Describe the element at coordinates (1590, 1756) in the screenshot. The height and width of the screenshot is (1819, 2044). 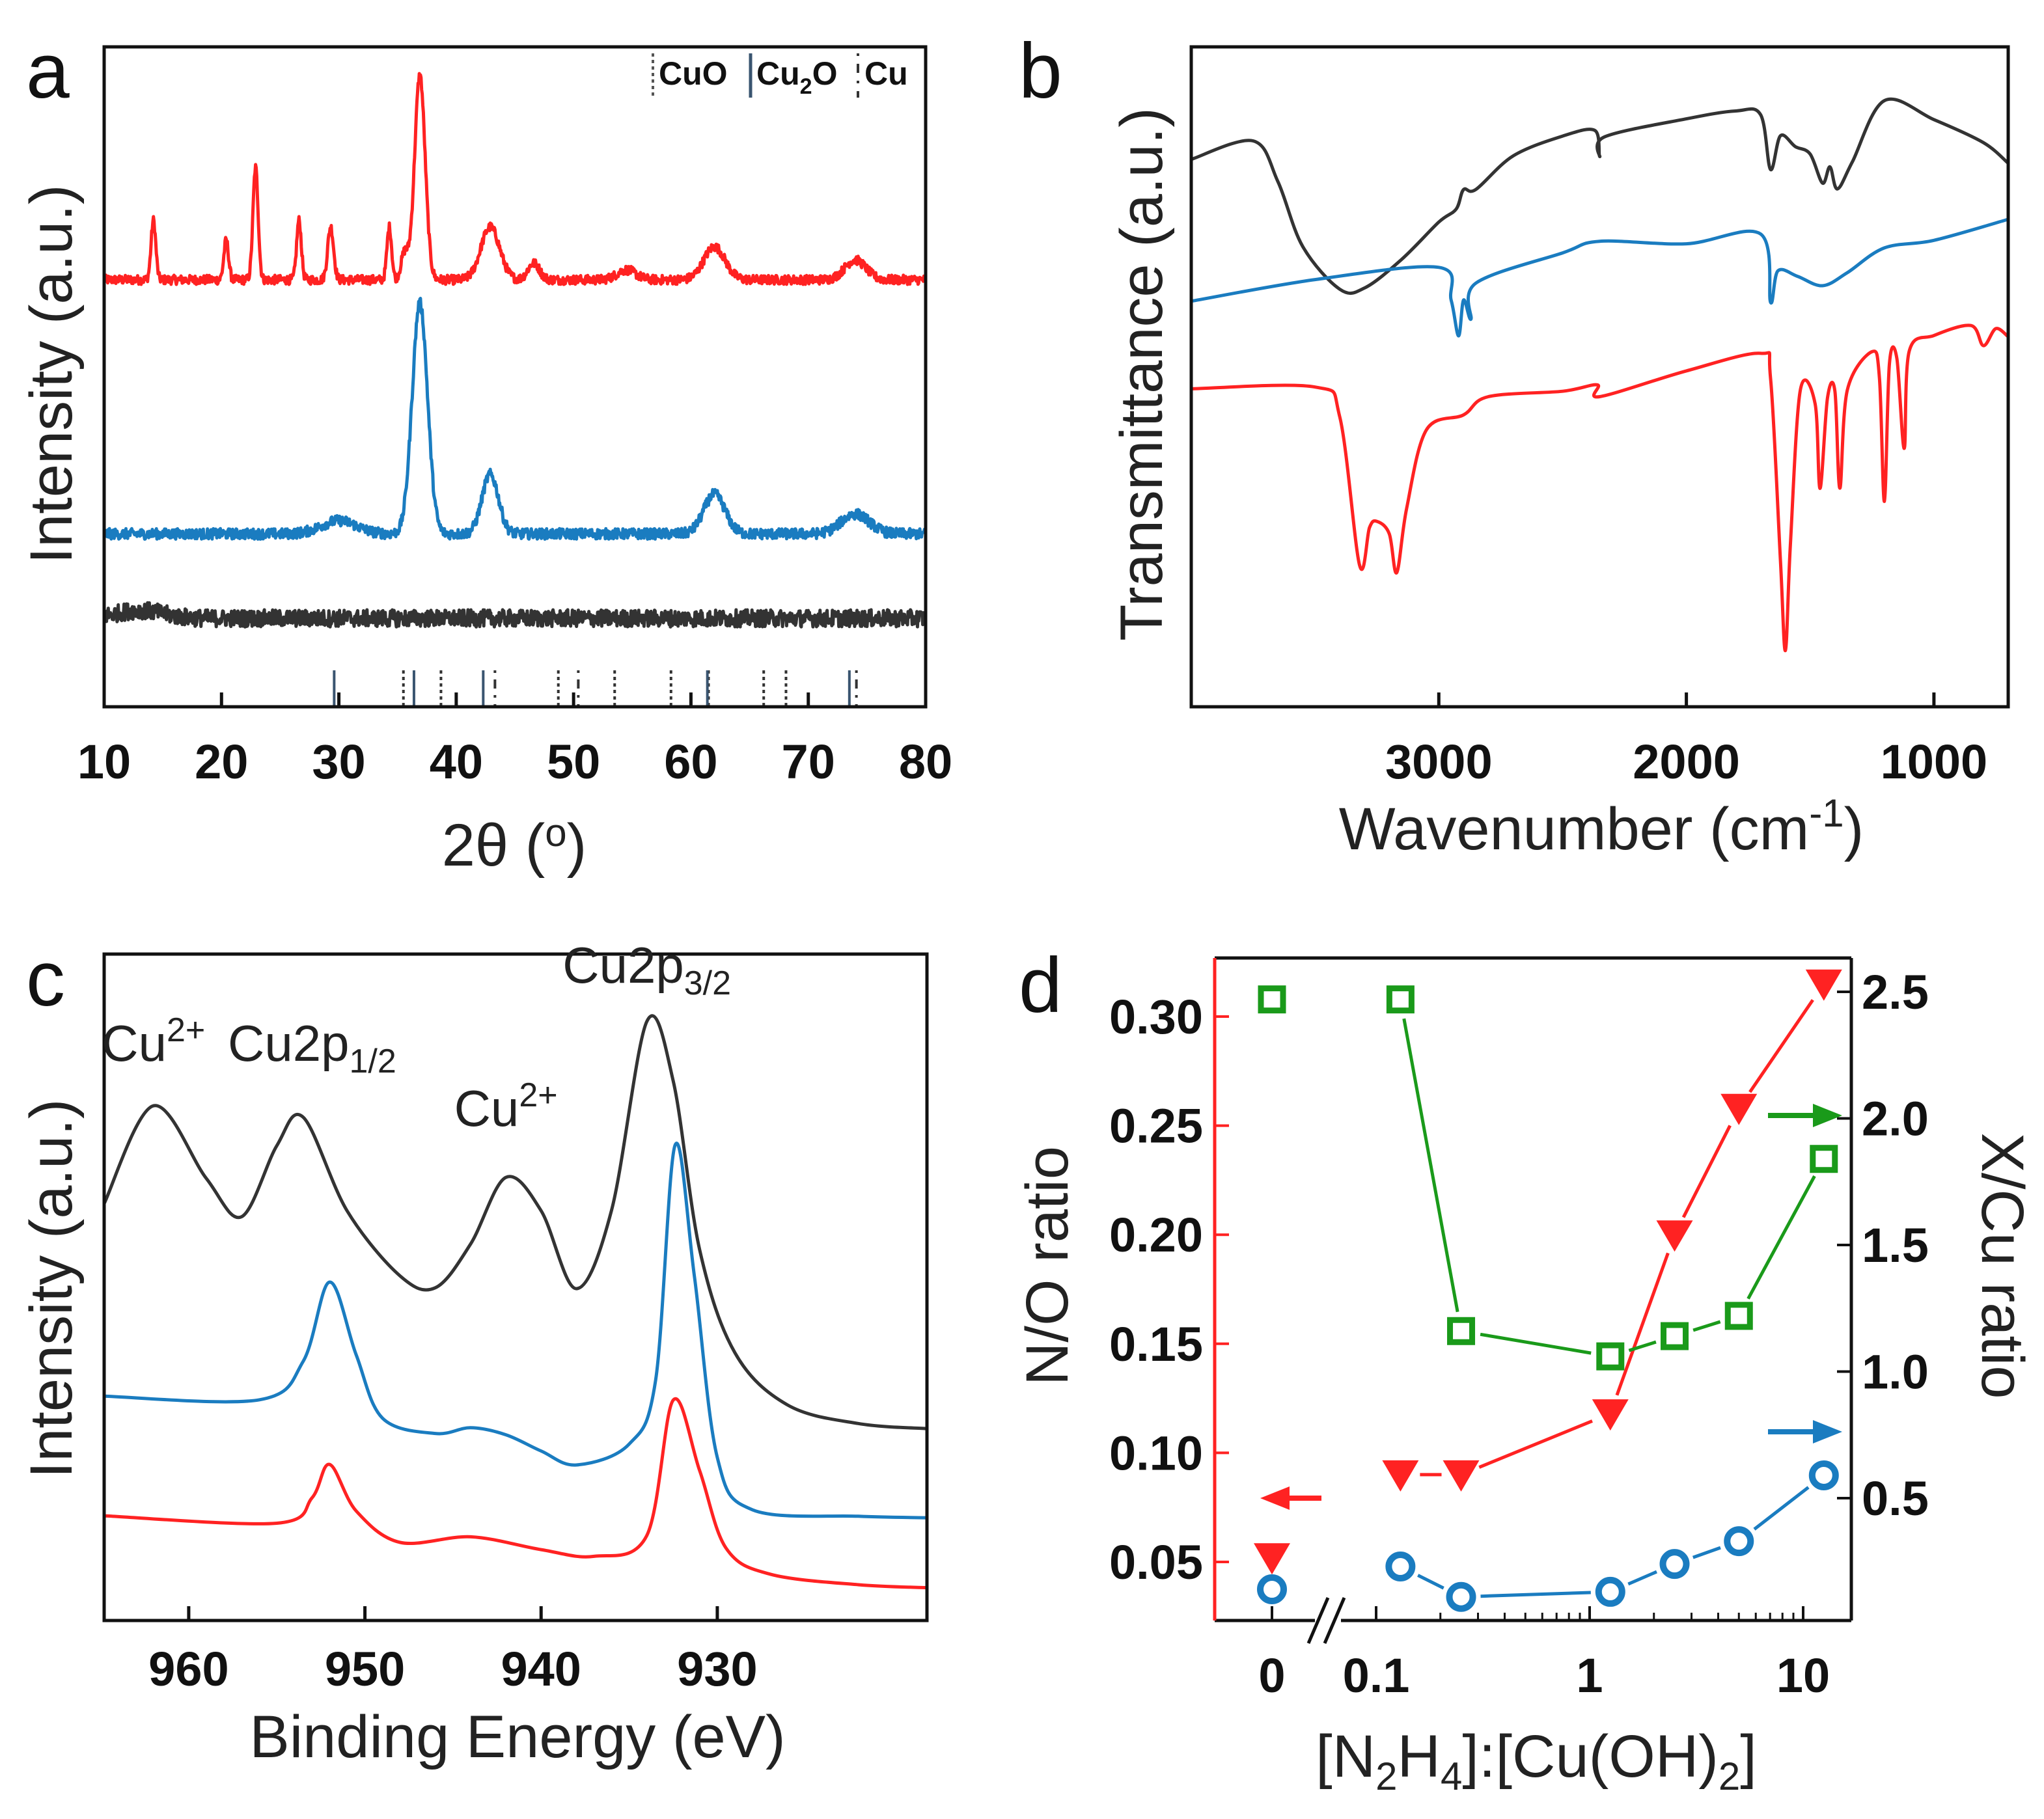
I see `xlabel-part: ]:[Cu(OH)` at that location.